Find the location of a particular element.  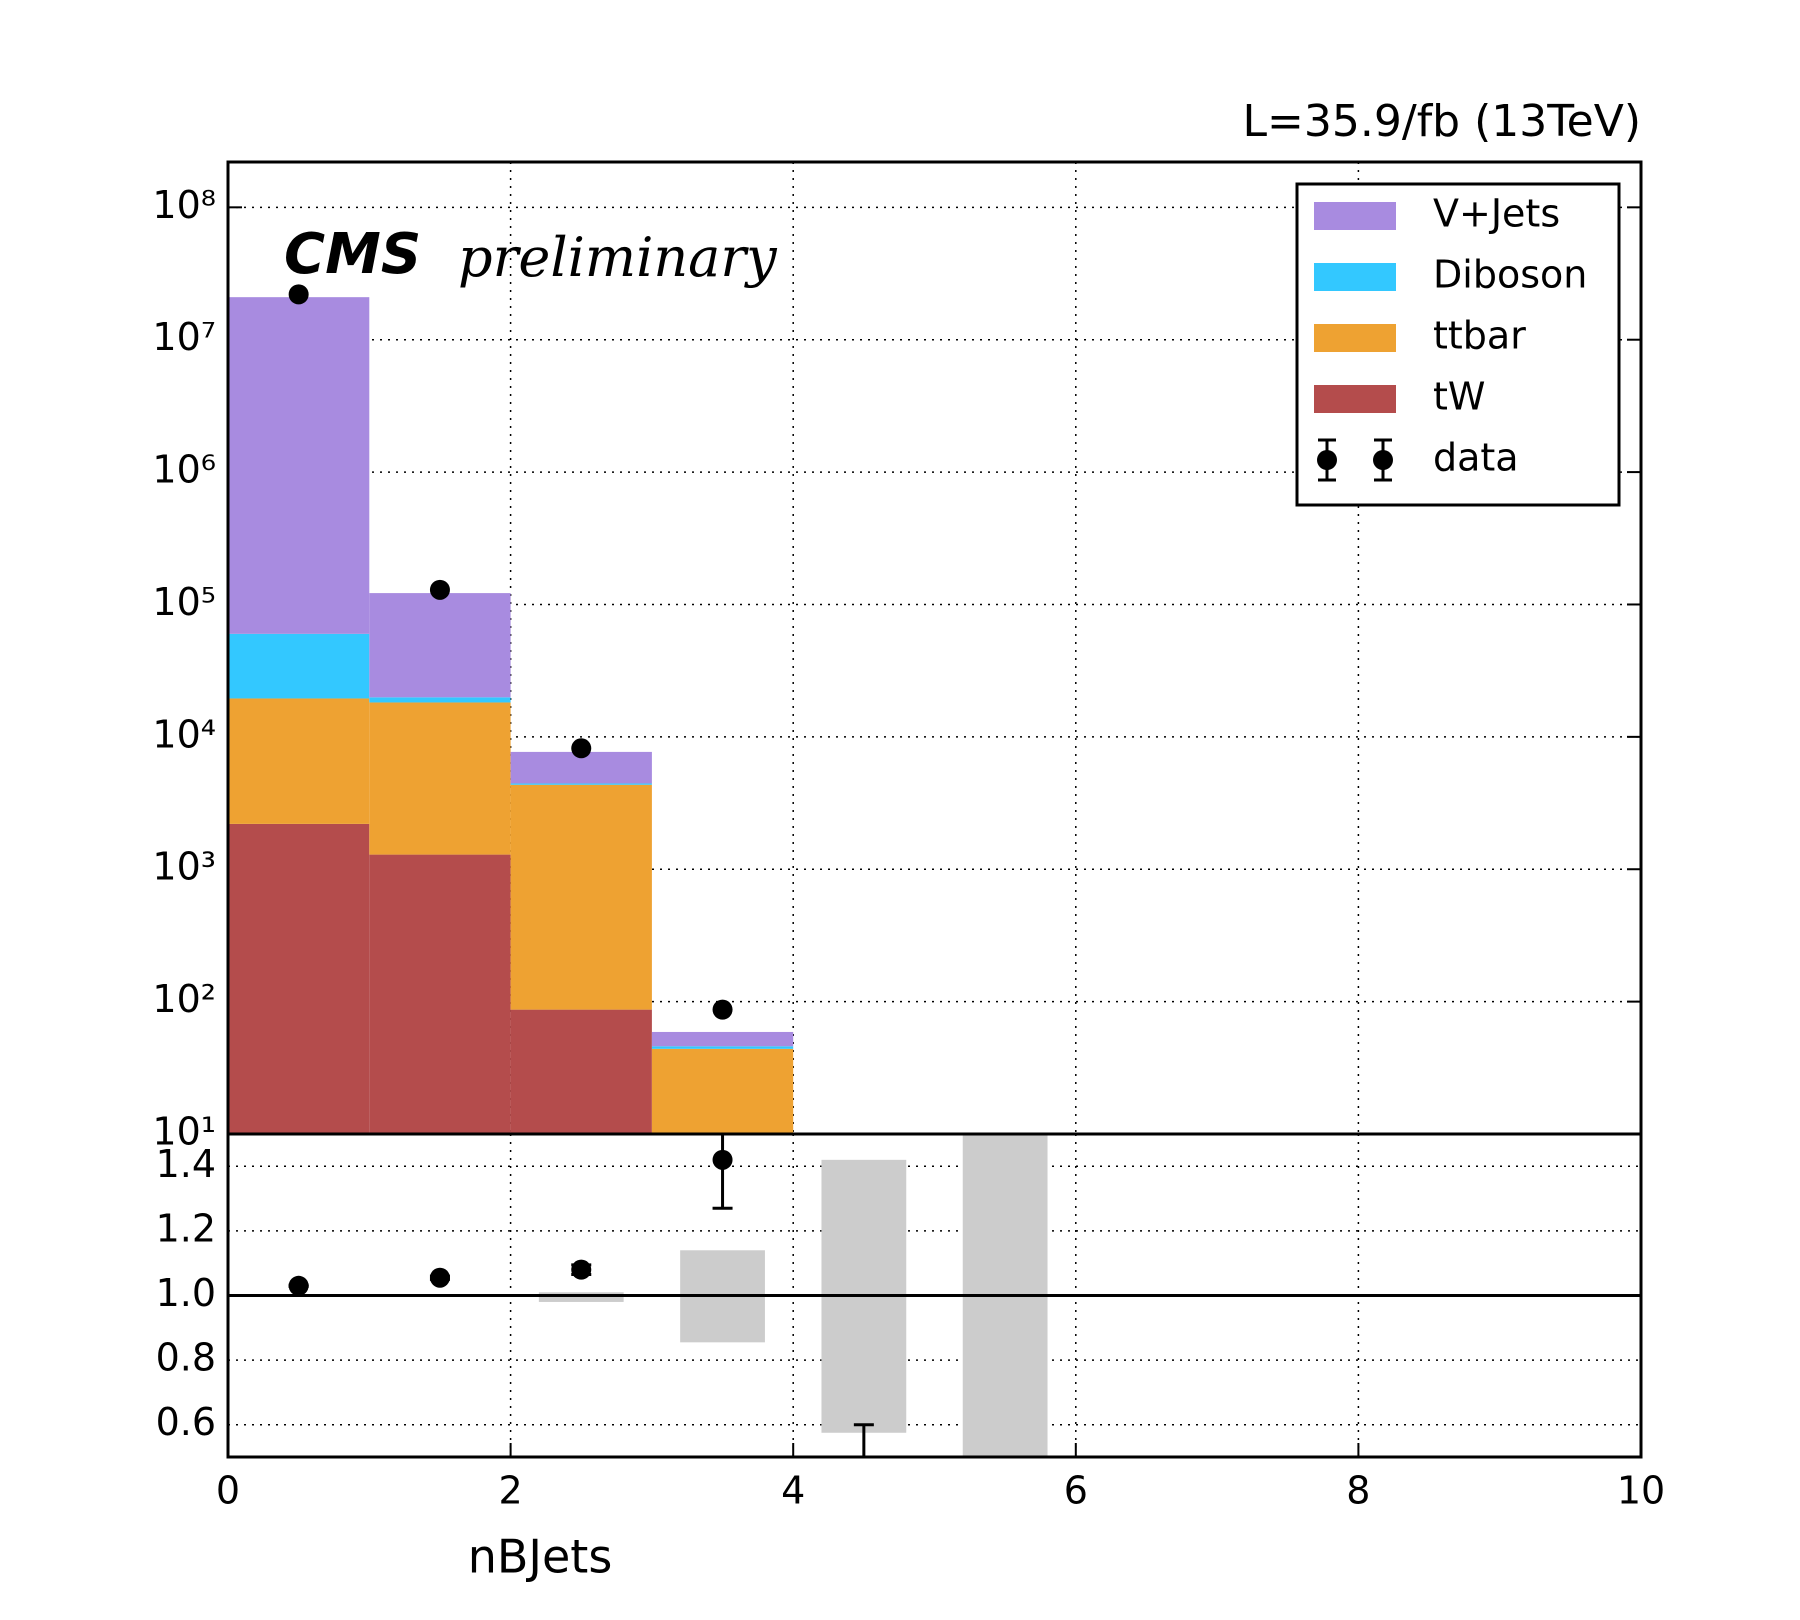

legend-label: data is located at coordinates (1476, 458).